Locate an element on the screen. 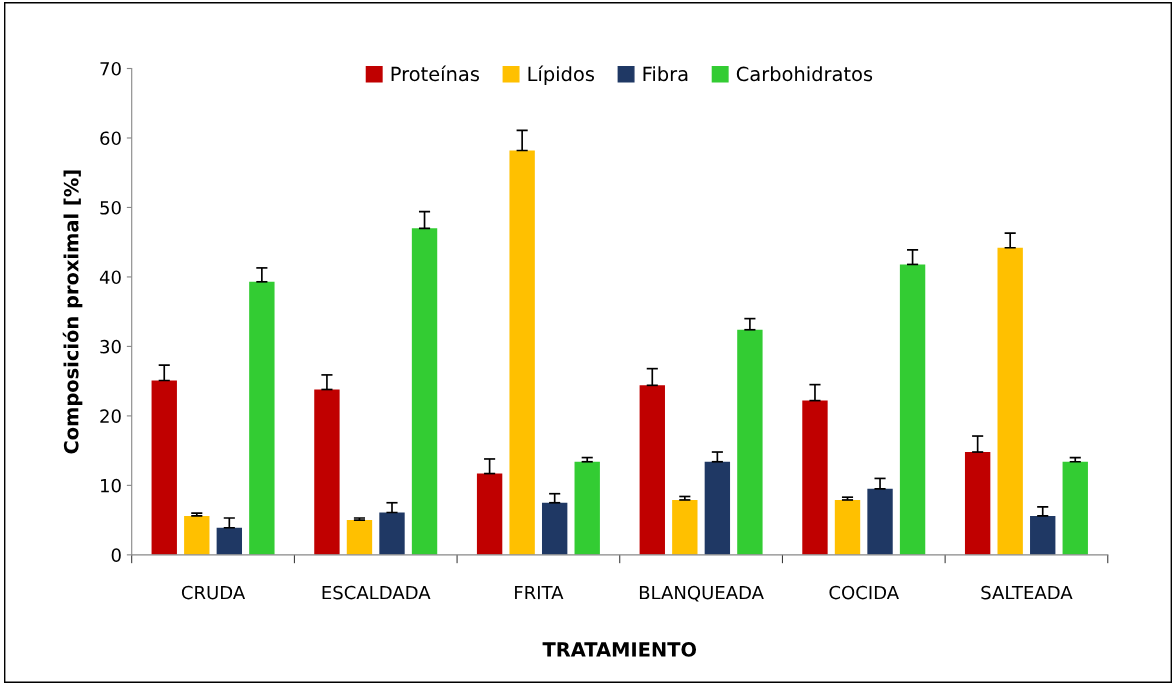  legend-label: Fibra is located at coordinates (665, 74).